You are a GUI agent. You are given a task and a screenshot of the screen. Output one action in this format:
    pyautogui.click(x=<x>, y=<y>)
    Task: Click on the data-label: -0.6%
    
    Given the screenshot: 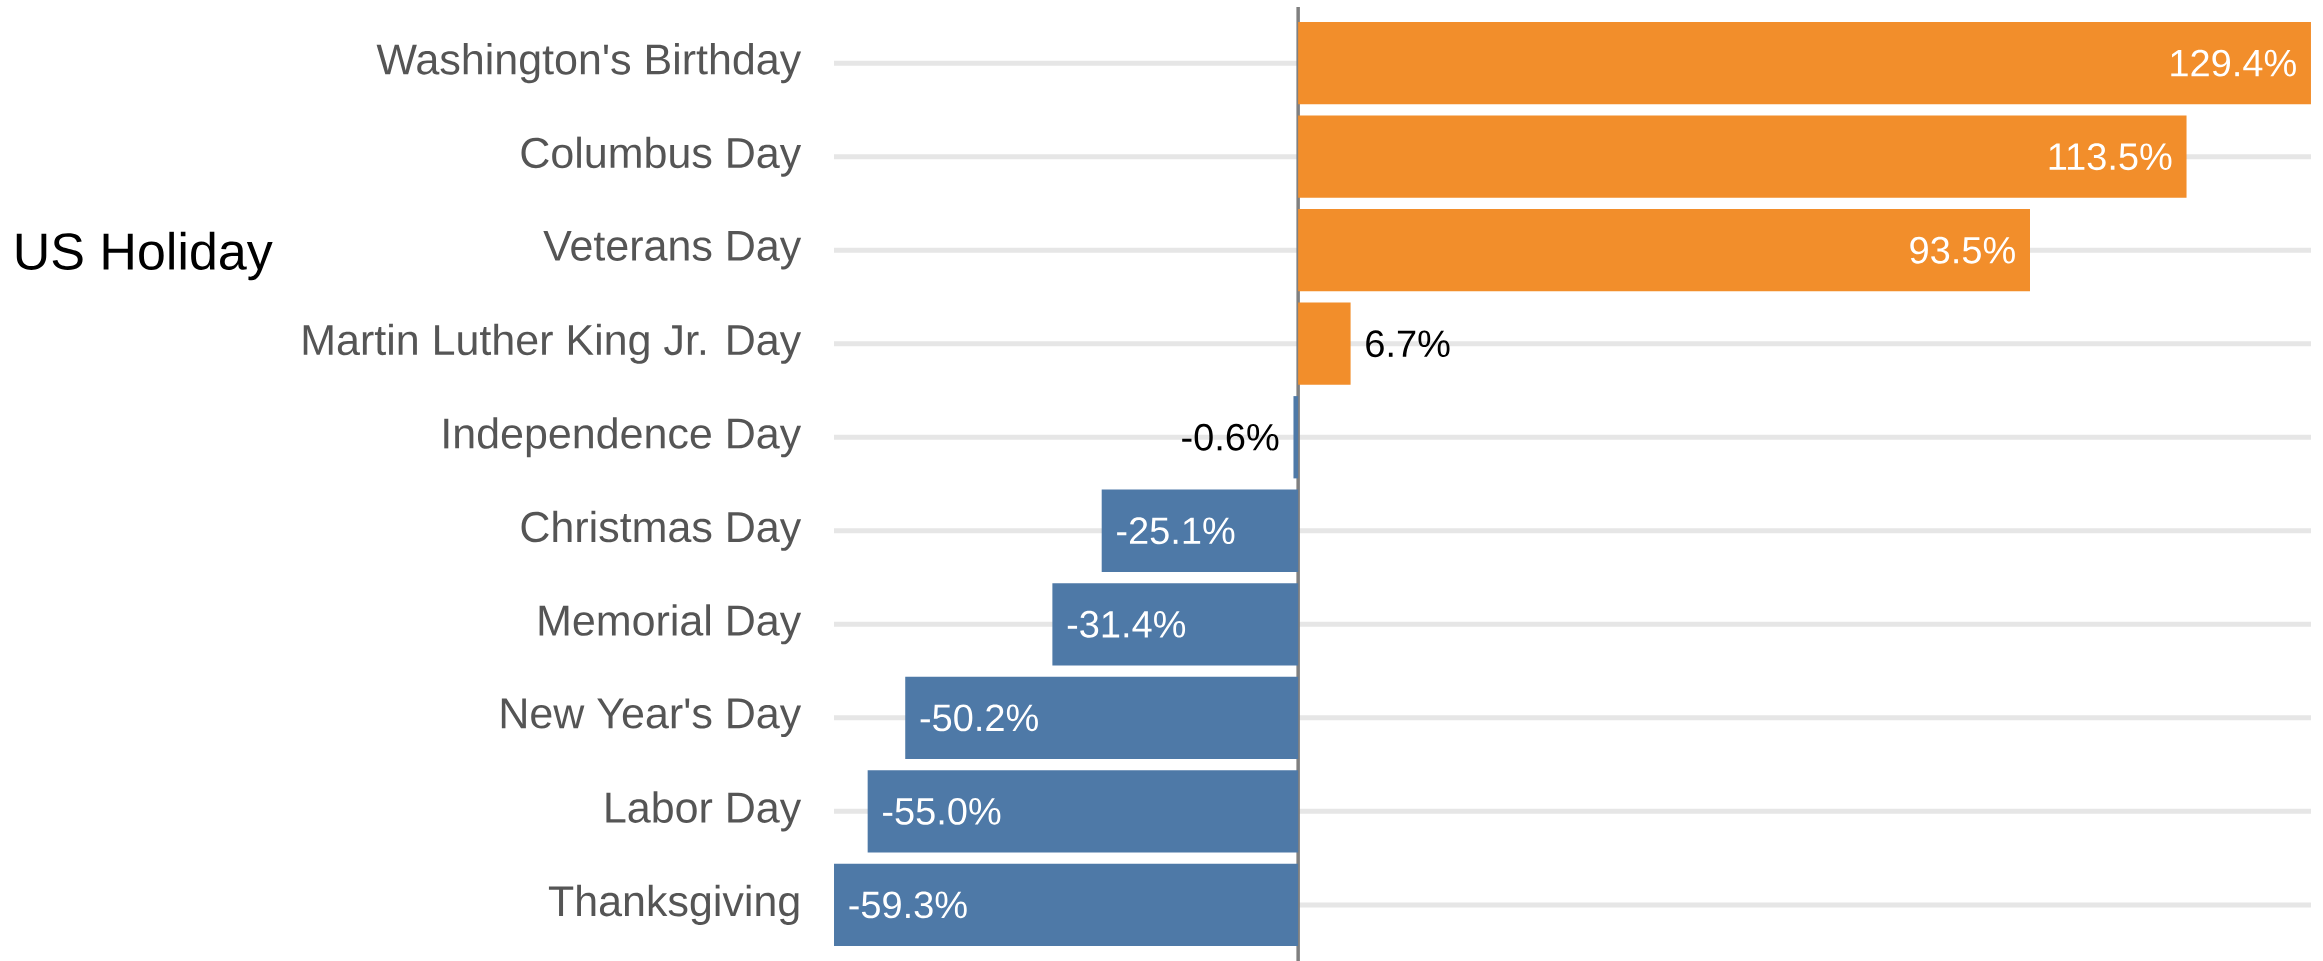 What is the action you would take?
    pyautogui.click(x=1230, y=437)
    